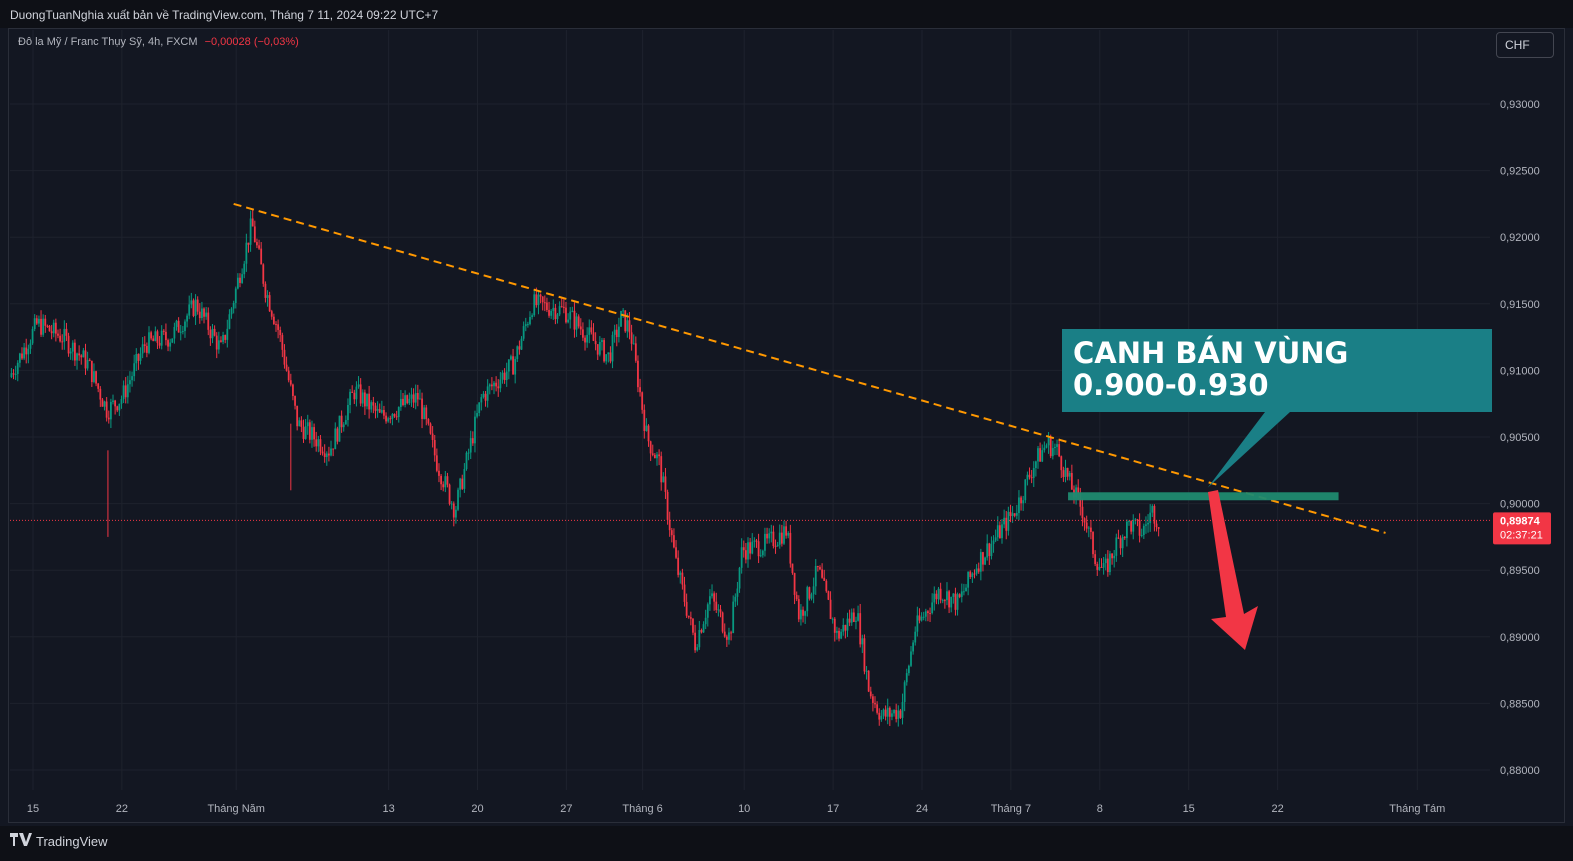 This screenshot has width=1573, height=861. Describe the element at coordinates (1520, 105) in the screenshot. I see `y-tick-label: 0,93000` at that location.